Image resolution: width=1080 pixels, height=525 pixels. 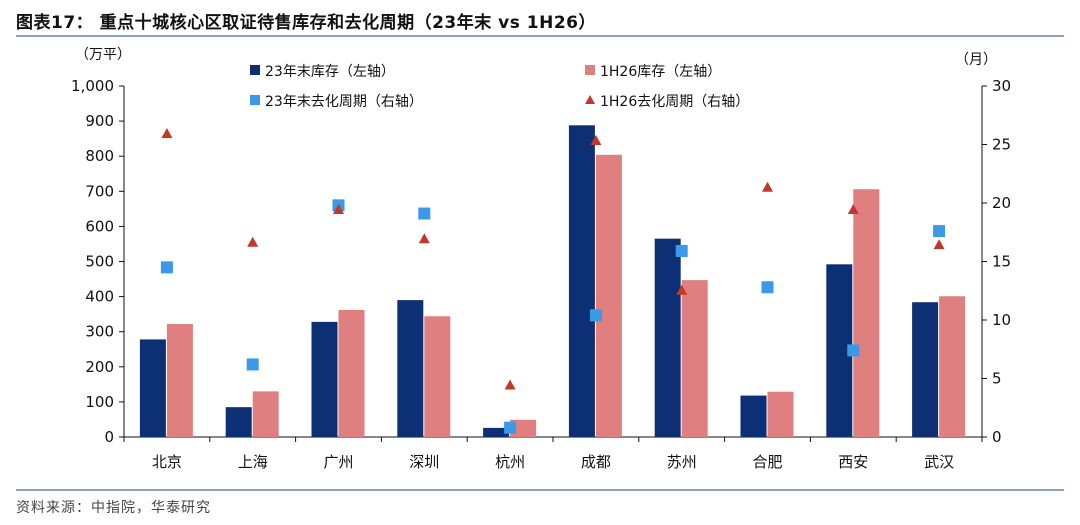 I want to click on legend-label-23-cycle: 23年末去化周期（右轴）, so click(x=344, y=102).